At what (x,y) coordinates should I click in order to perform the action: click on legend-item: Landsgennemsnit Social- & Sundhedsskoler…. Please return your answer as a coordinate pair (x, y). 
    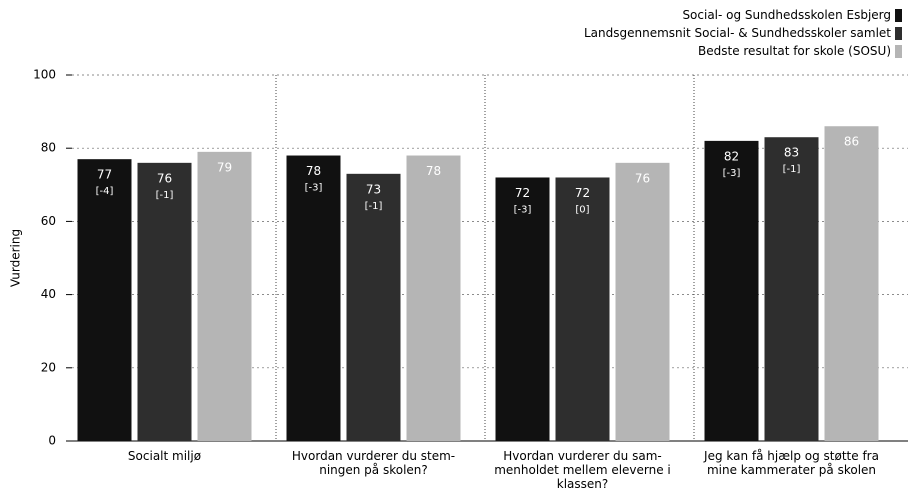
    Looking at the image, I should click on (743, 33).